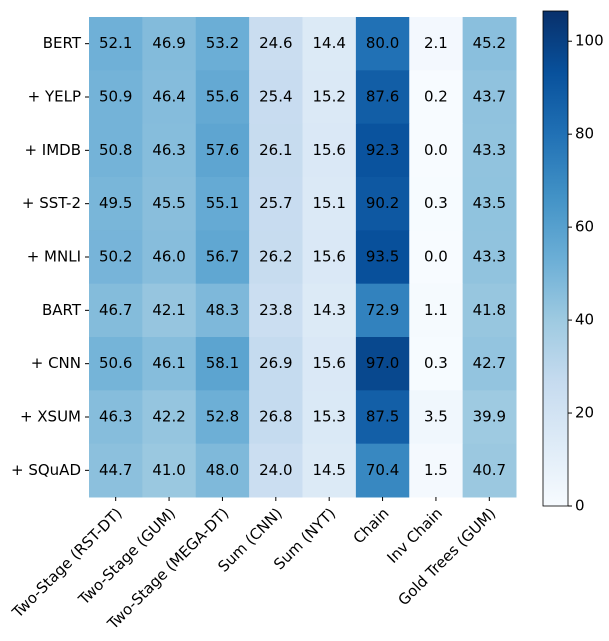  What do you see at coordinates (382, 43) in the screenshot?
I see `cell-label: 80.0` at bounding box center [382, 43].